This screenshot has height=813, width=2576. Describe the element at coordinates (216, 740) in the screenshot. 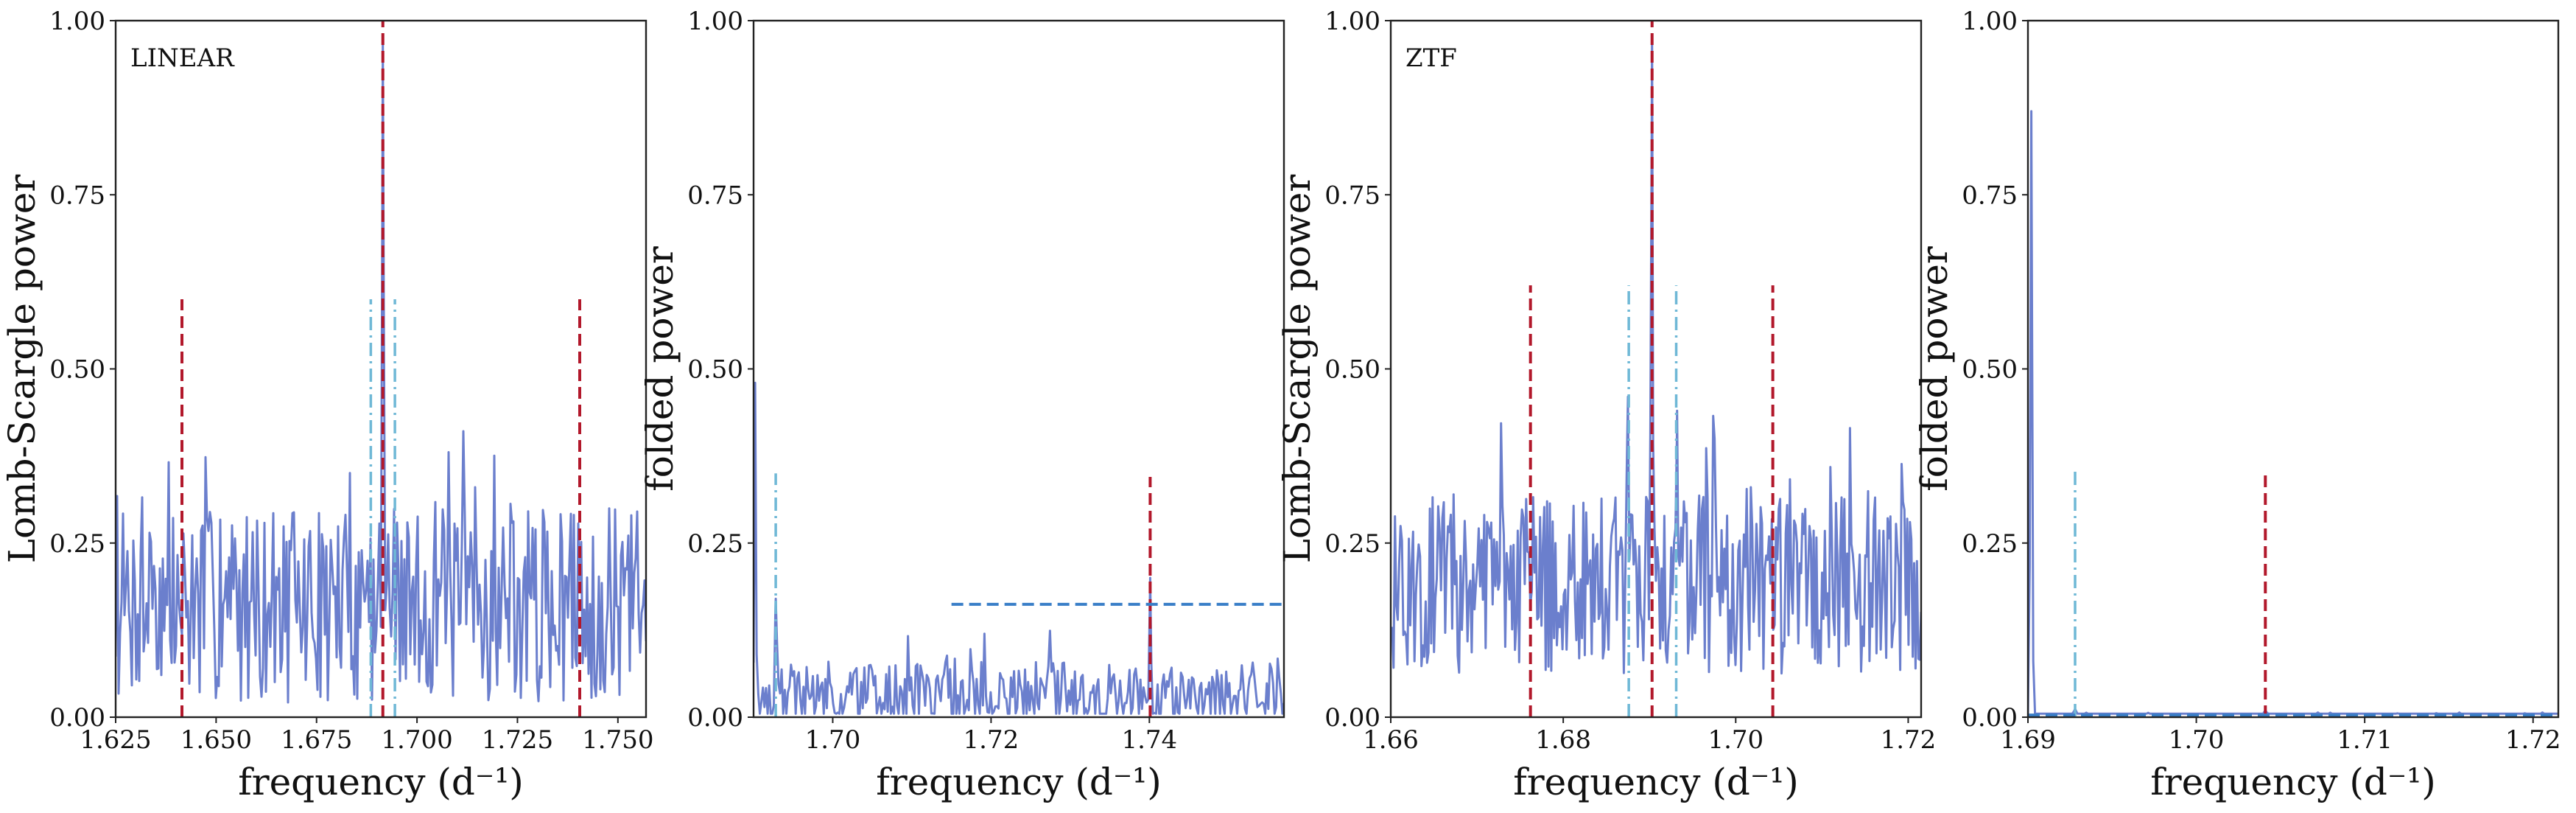

I see `x-tick-label: 1.650` at that location.